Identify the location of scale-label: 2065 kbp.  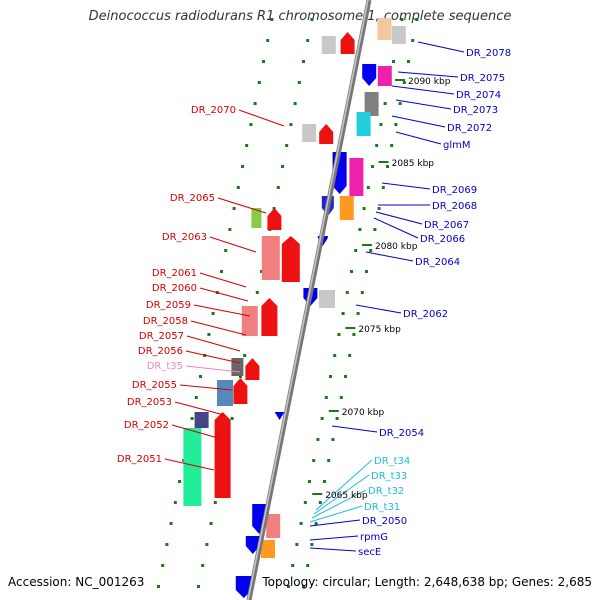
(346, 496).